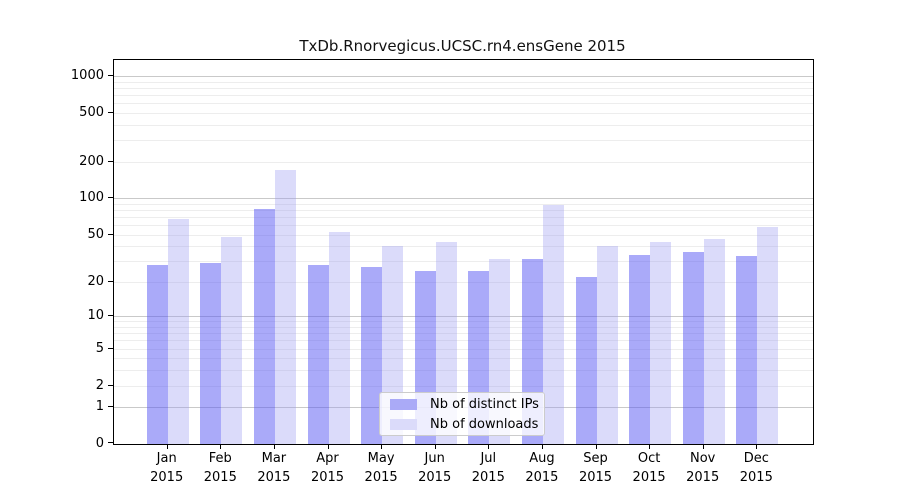 The height and width of the screenshot is (500, 900). Describe the element at coordinates (703, 446) in the screenshot. I see `x-tick-mark-nov` at that location.